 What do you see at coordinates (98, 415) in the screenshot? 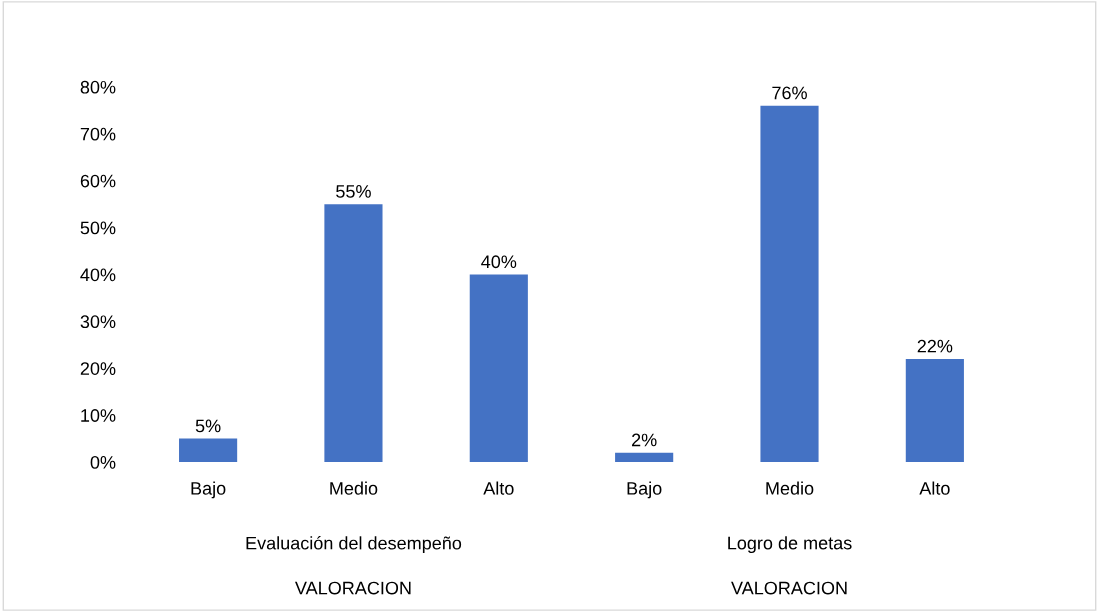
I see `y-tick-label: 10%` at bounding box center [98, 415].